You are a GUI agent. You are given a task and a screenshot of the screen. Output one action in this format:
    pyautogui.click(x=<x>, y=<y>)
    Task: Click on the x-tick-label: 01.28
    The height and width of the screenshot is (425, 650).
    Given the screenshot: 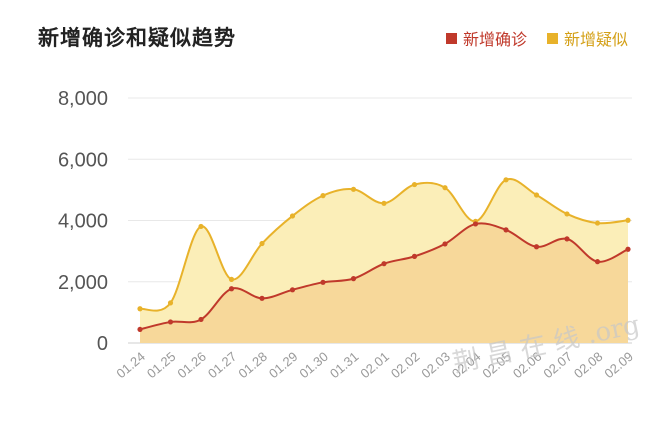 What is the action you would take?
    pyautogui.click(x=252, y=365)
    